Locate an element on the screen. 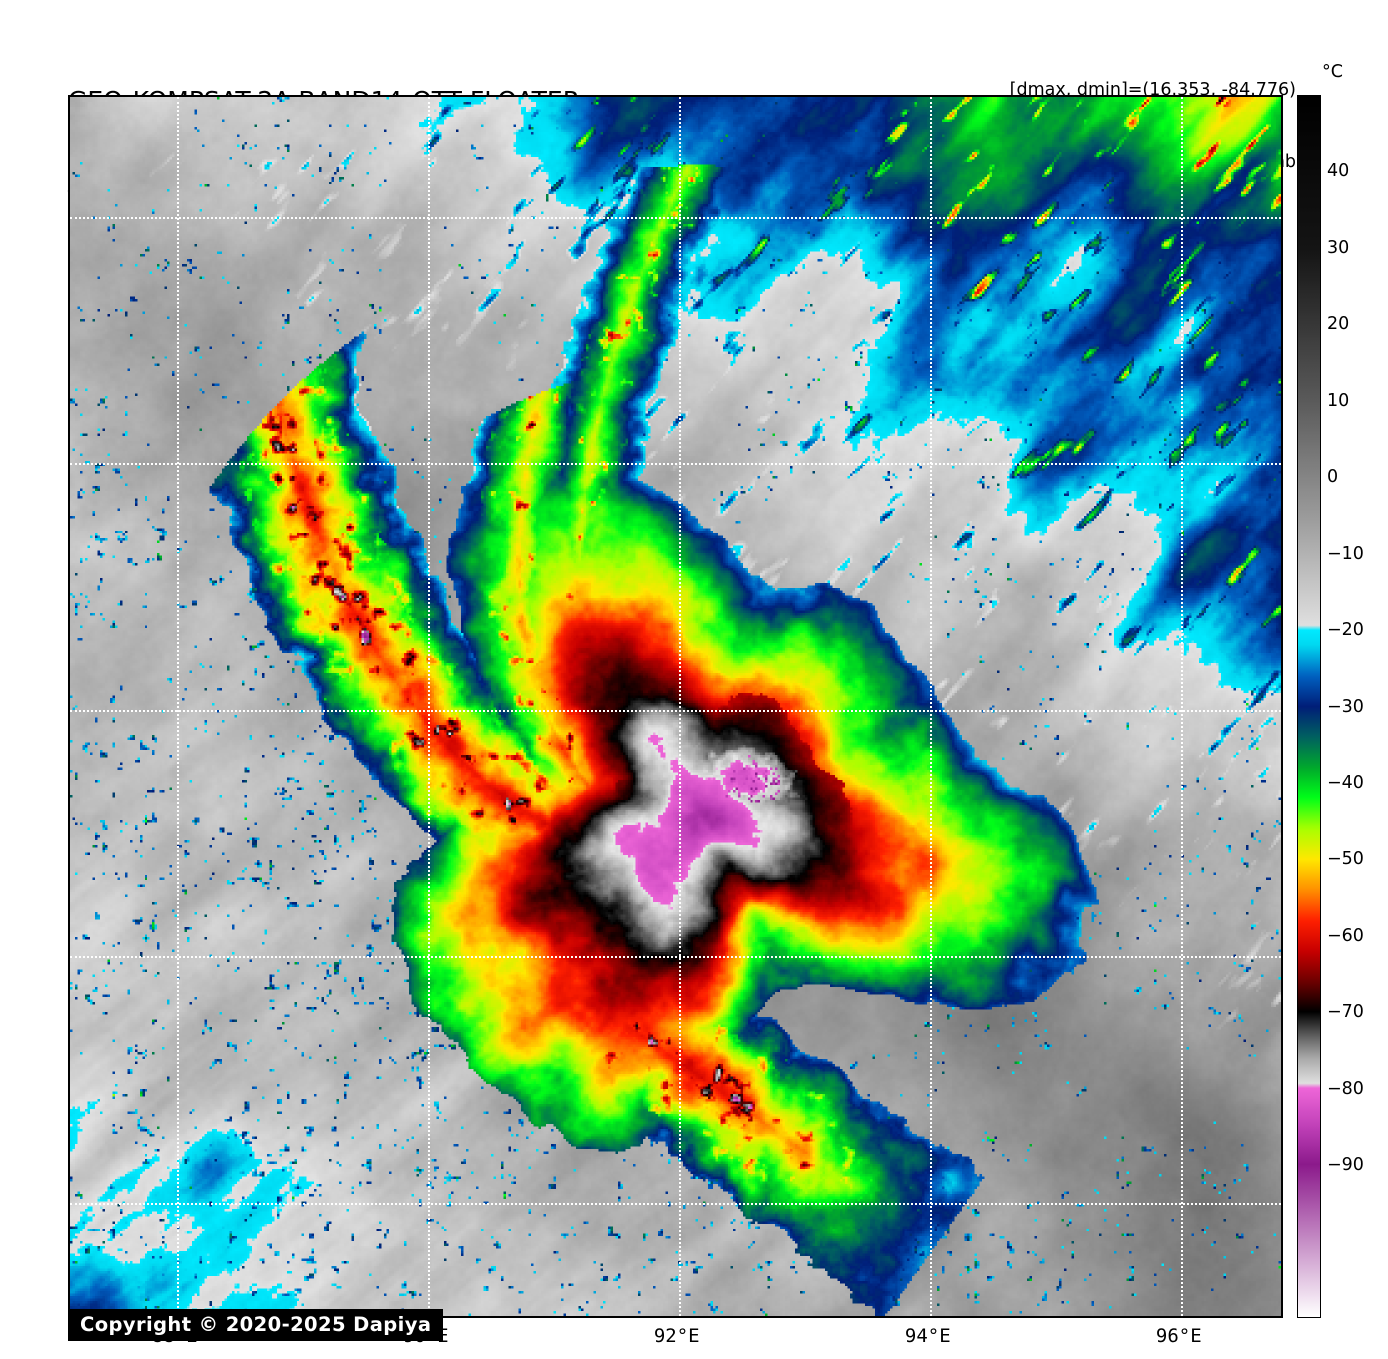 This screenshot has height=1359, width=1388. colorbar-tick--50: −50 is located at coordinates (1345, 859).